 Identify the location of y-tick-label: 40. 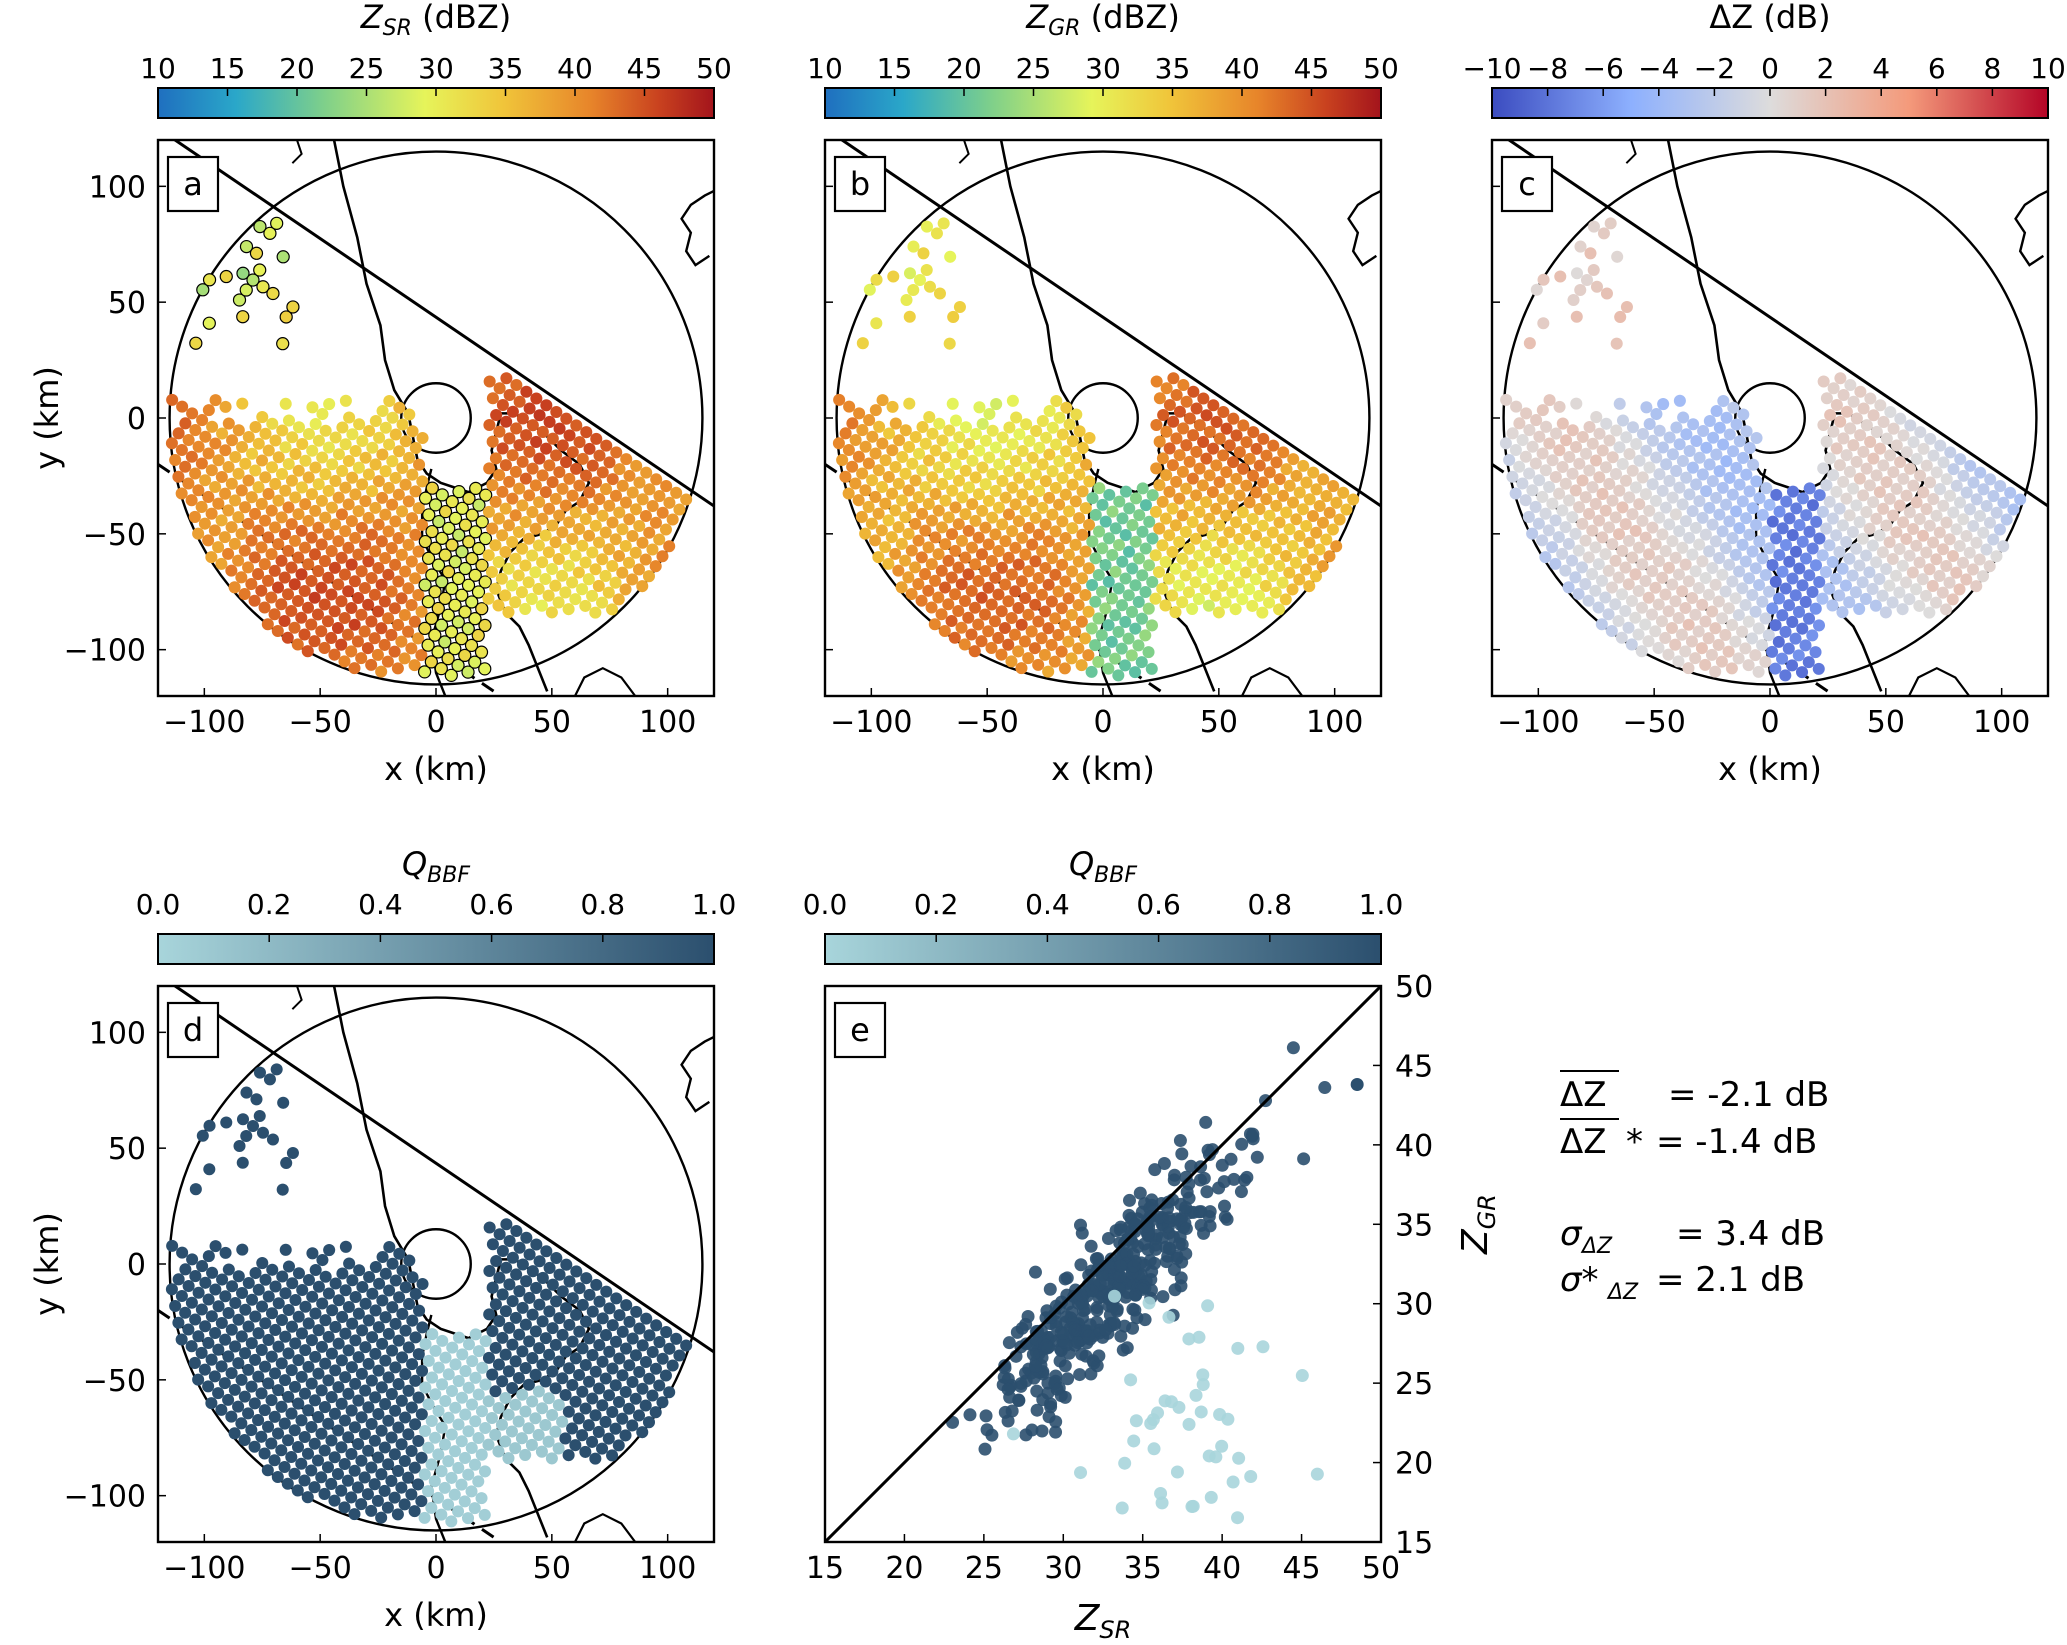
(1414, 1146).